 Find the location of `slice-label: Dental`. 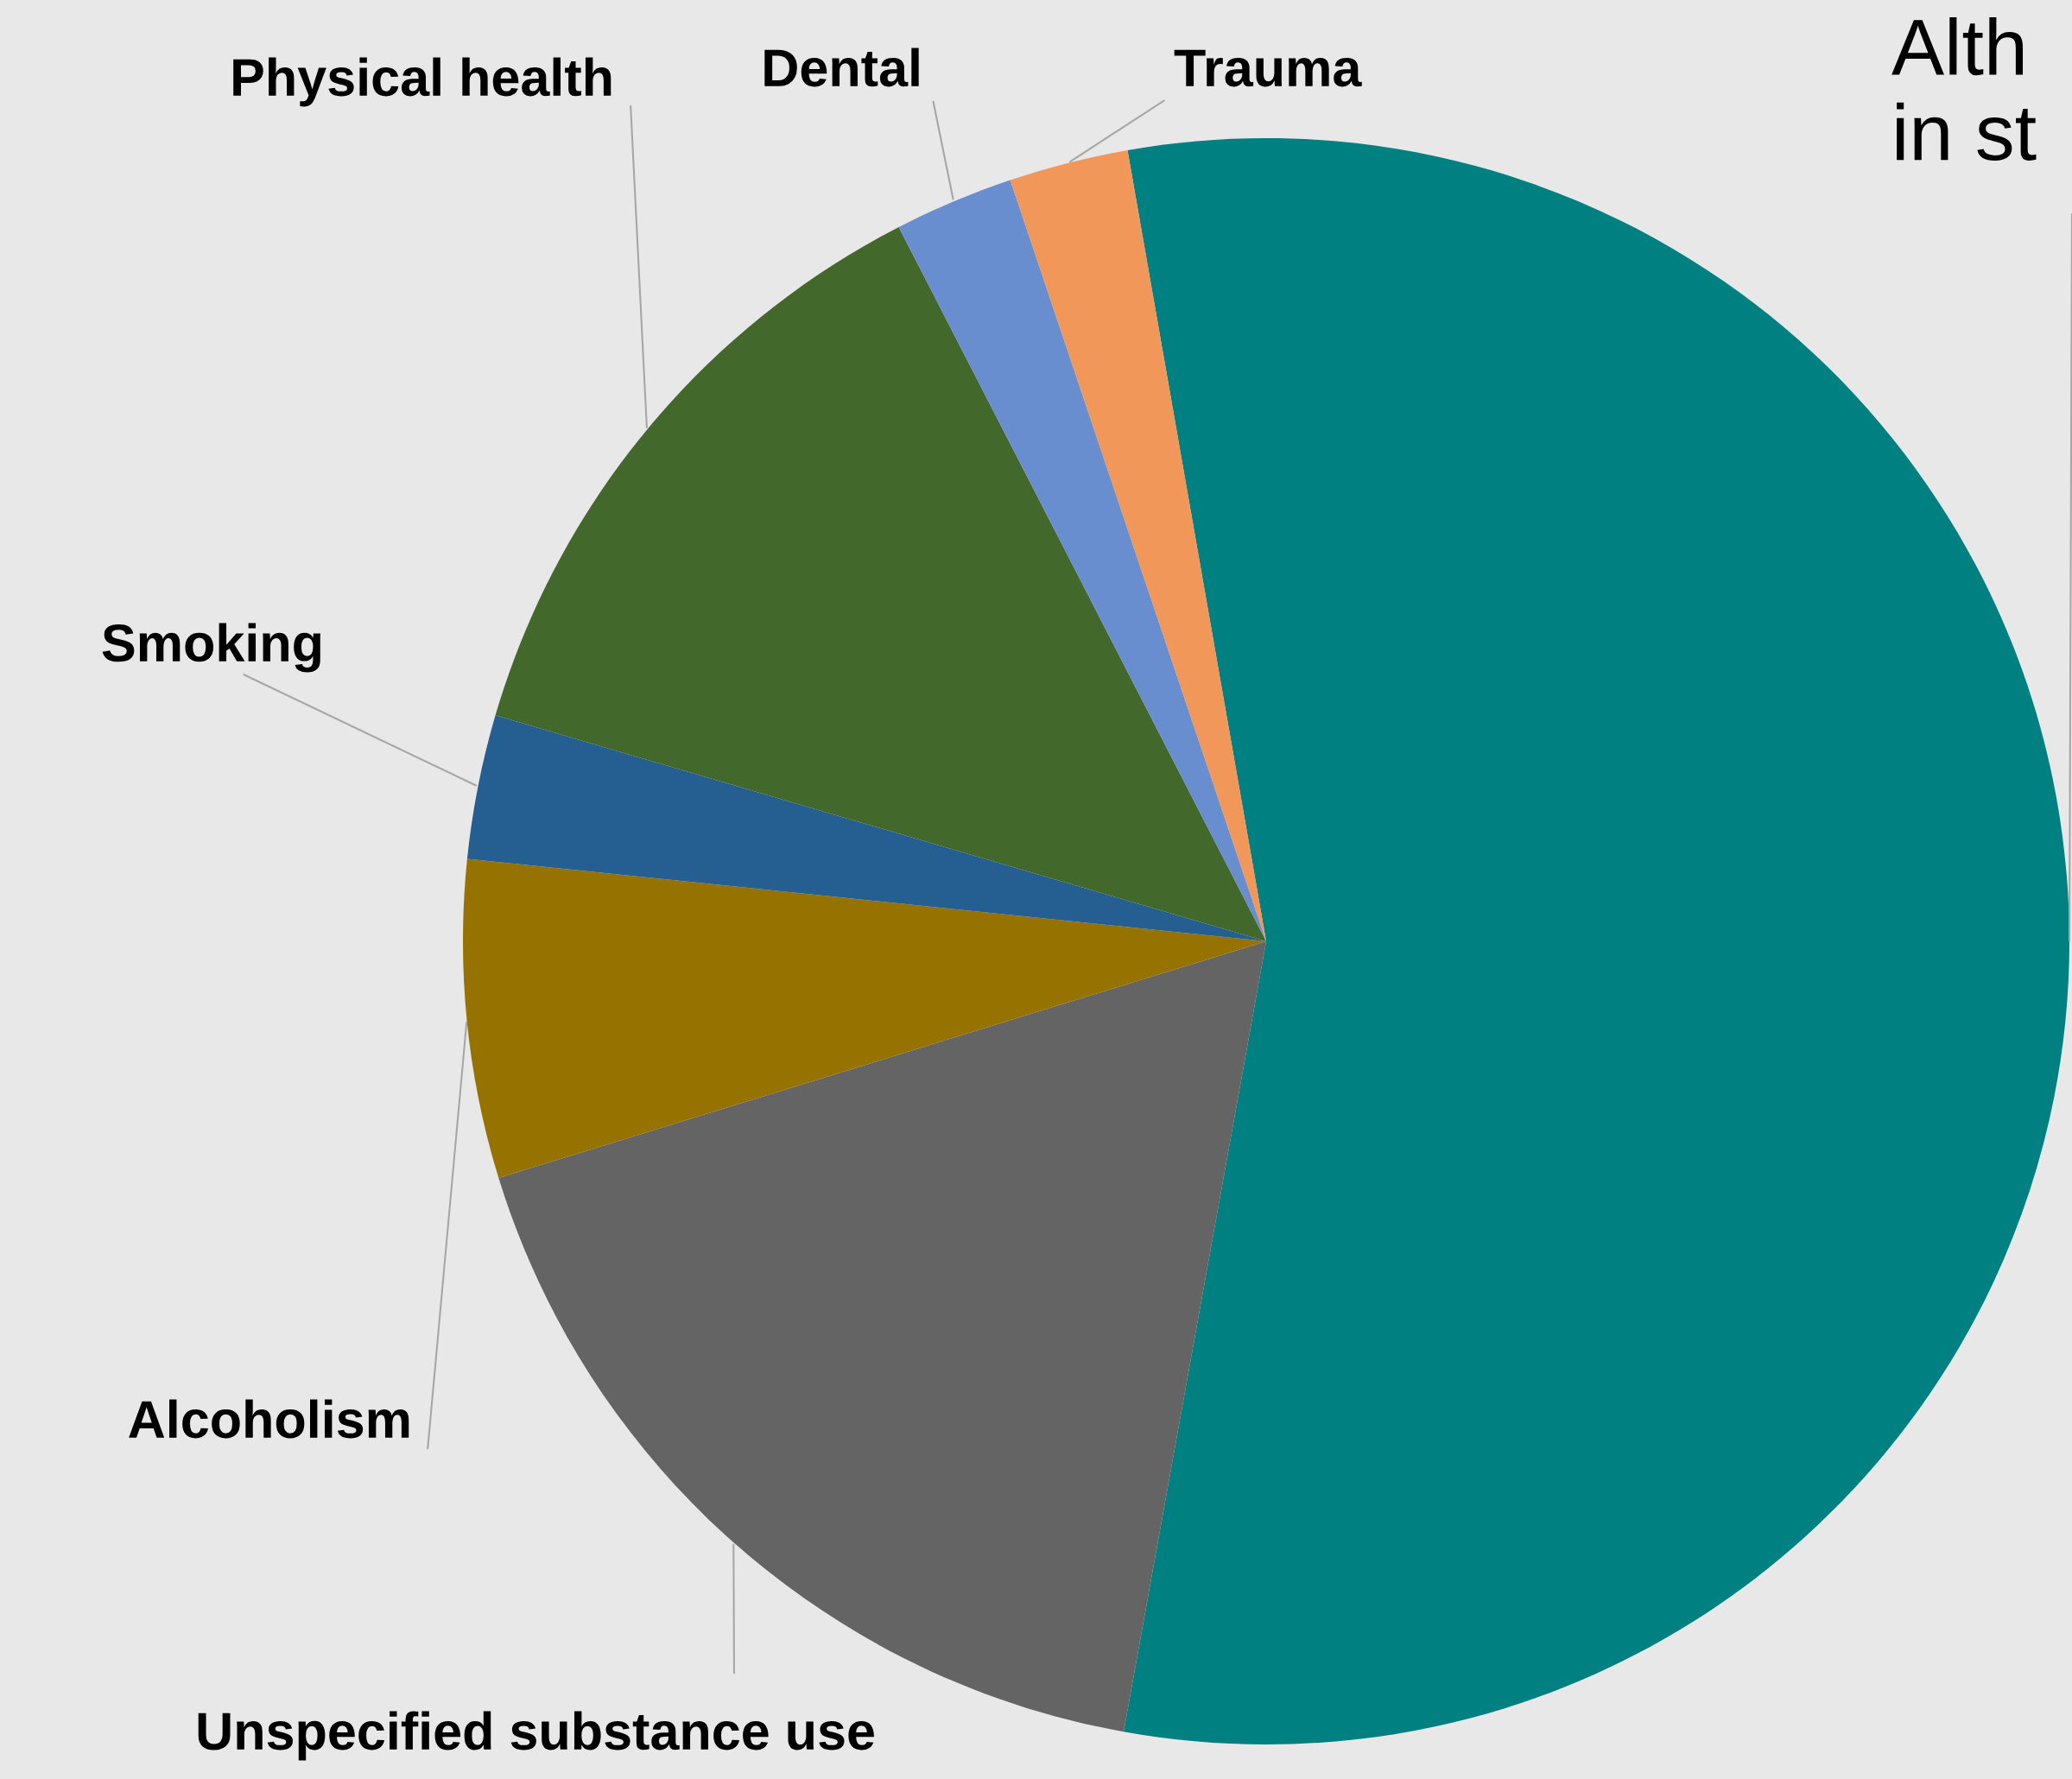

slice-label: Dental is located at coordinates (841, 67).